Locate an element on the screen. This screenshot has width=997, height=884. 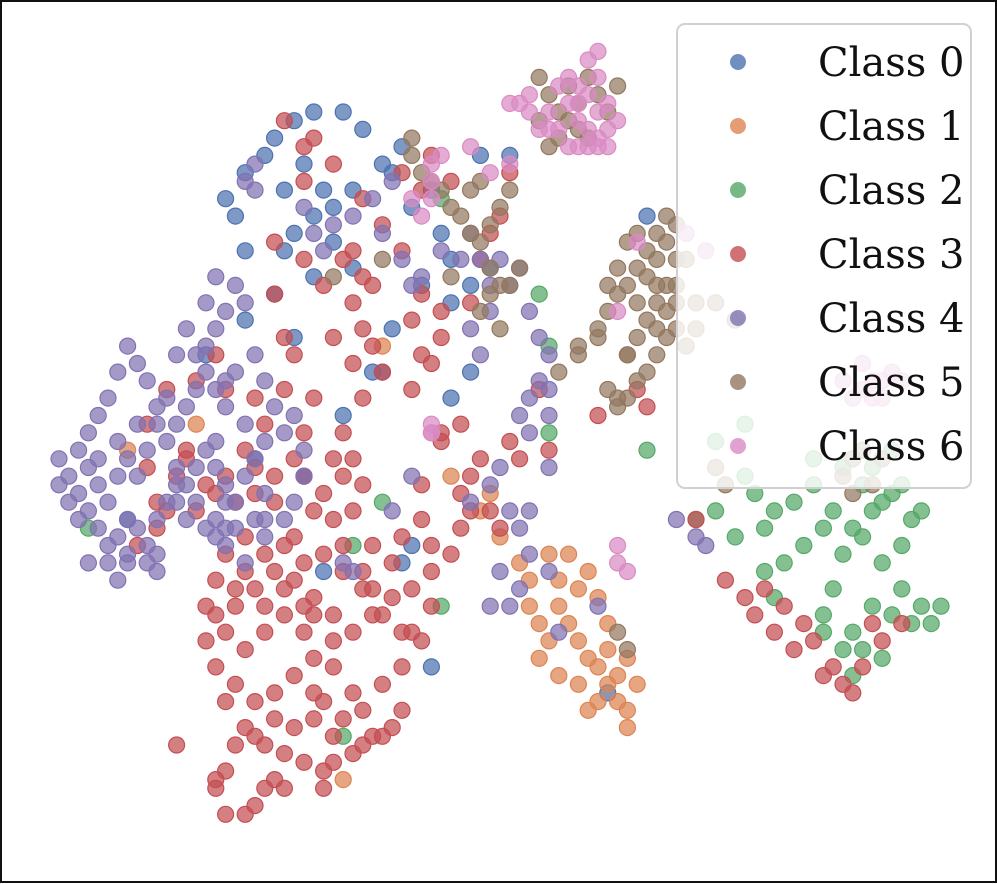
legend-label: Class 0 is located at coordinates (891, 63).